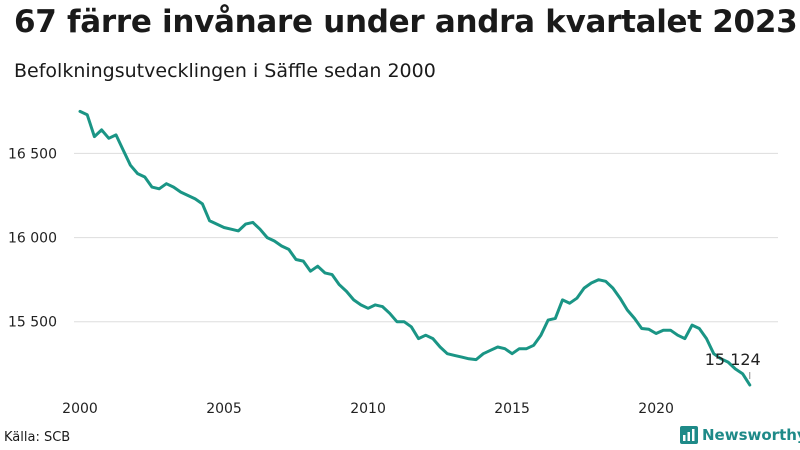  I want to click on y-tick-label: 16 000, so click(32, 239).